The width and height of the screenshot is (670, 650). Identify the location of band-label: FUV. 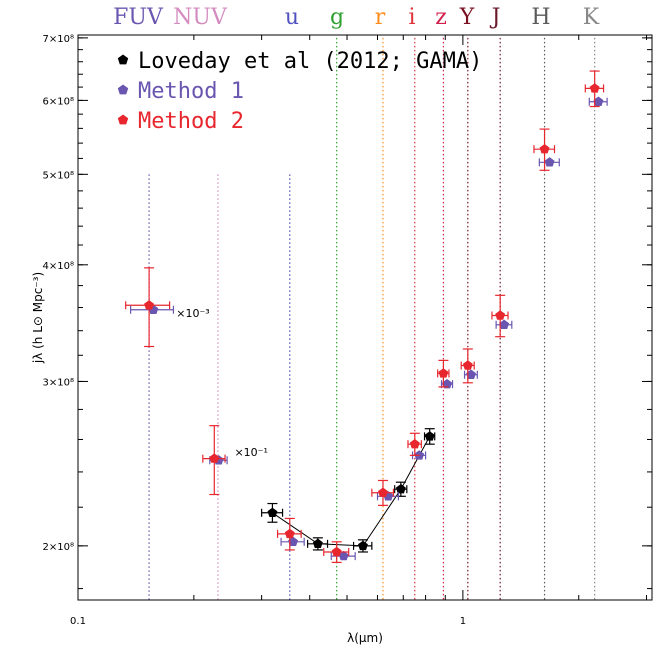
(138, 17).